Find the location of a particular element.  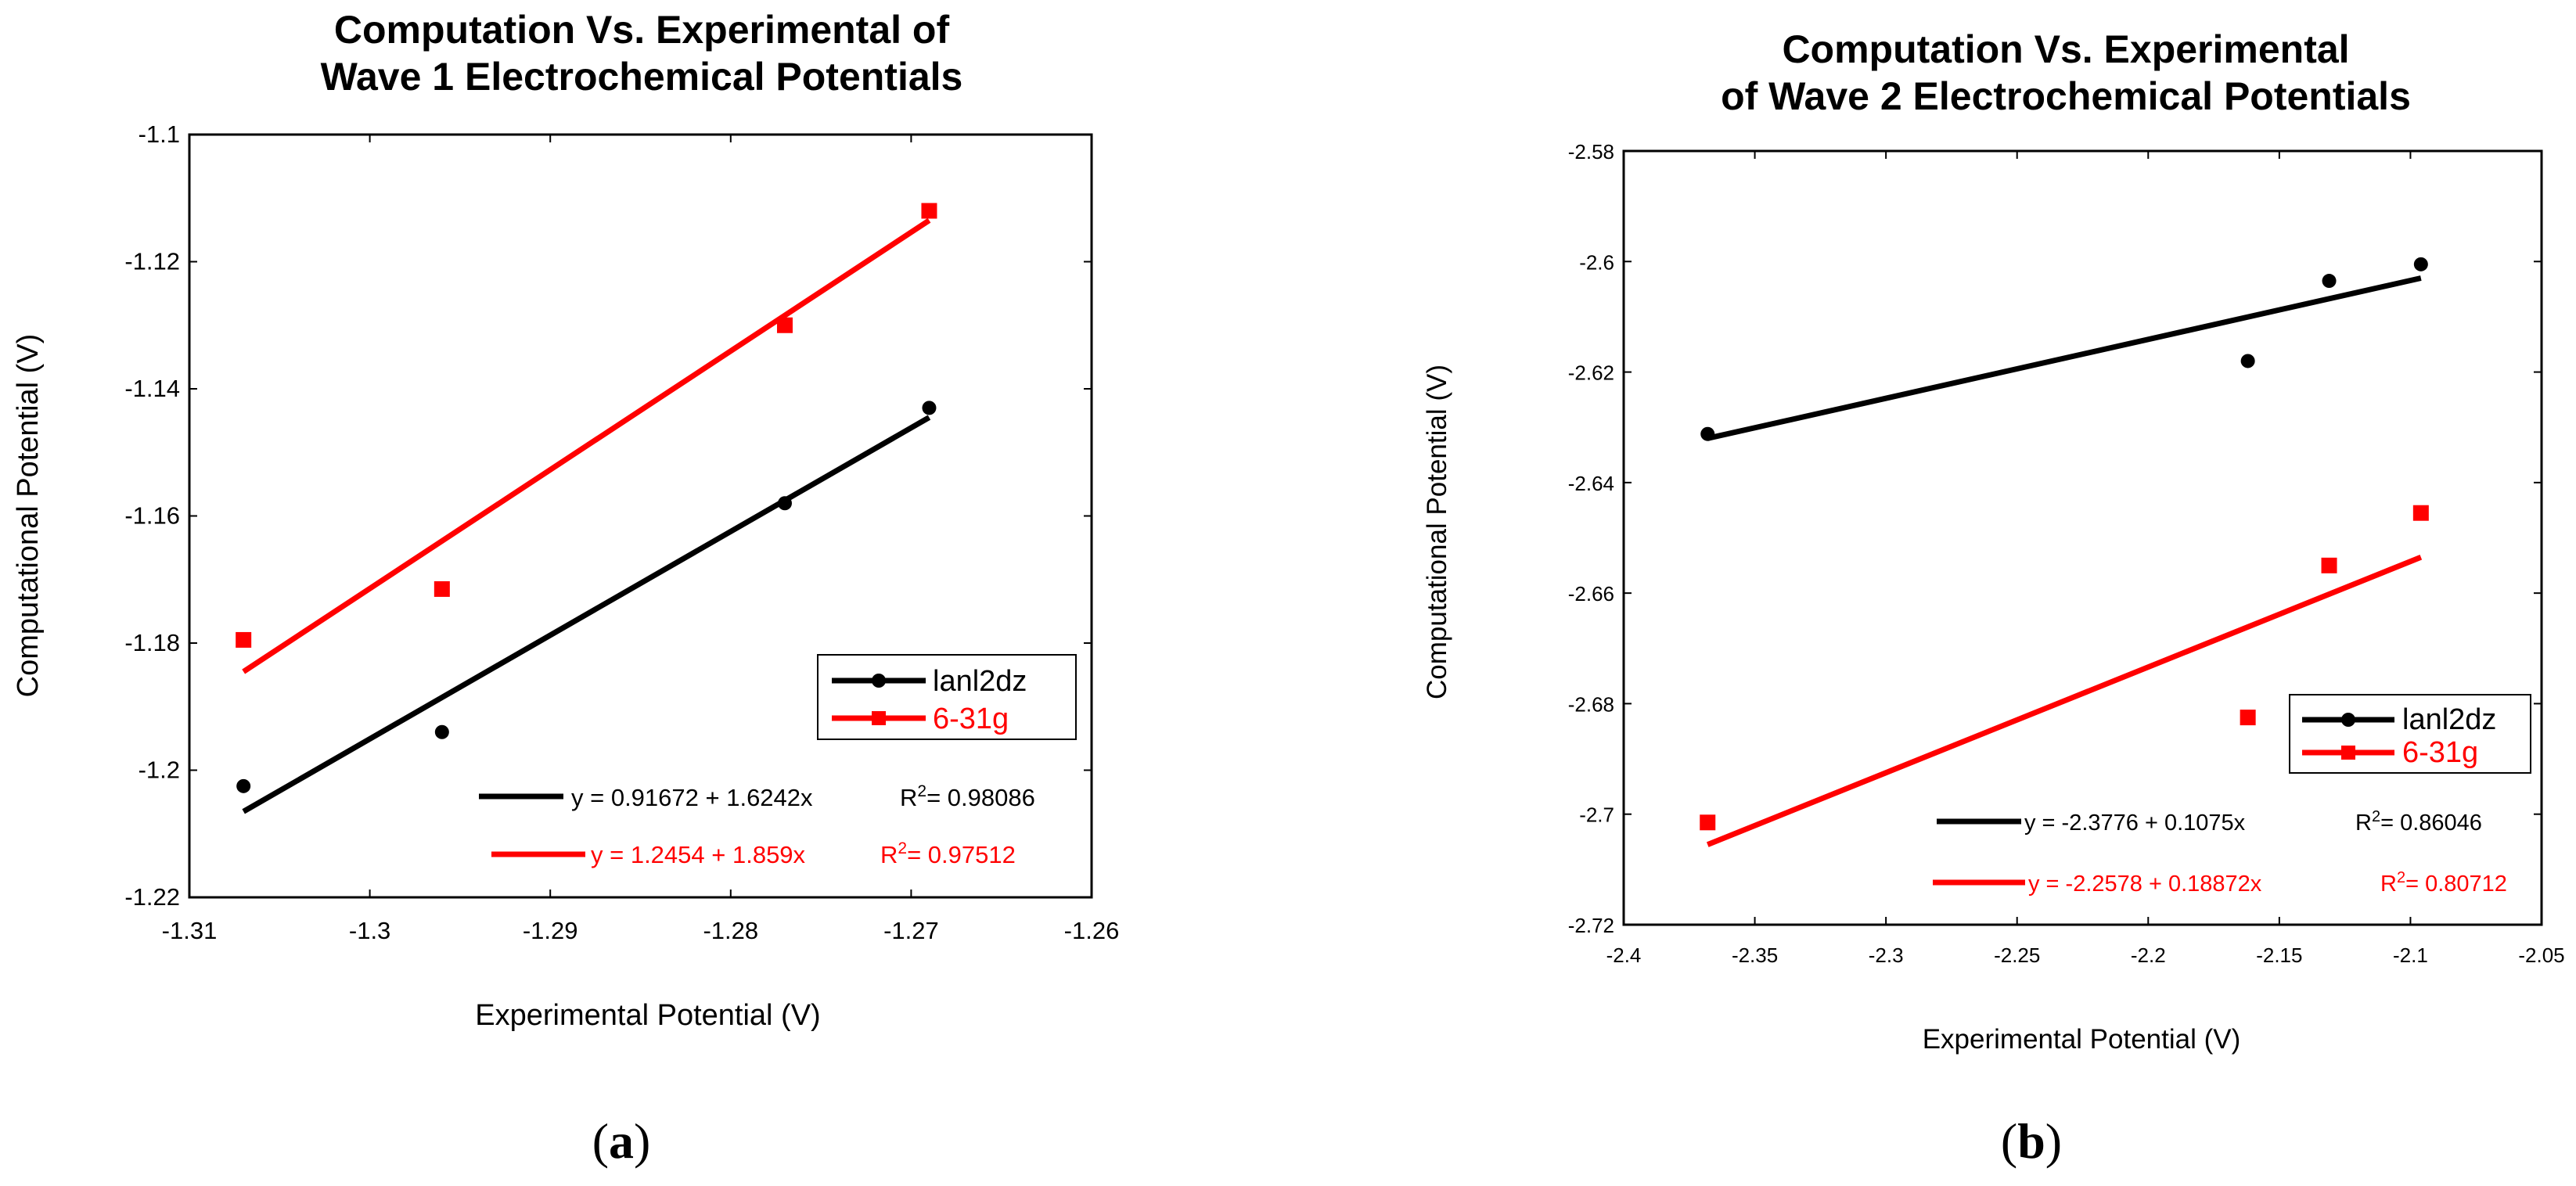

r2-lanl2dz: R2= 0.86046 is located at coordinates (2418, 822).